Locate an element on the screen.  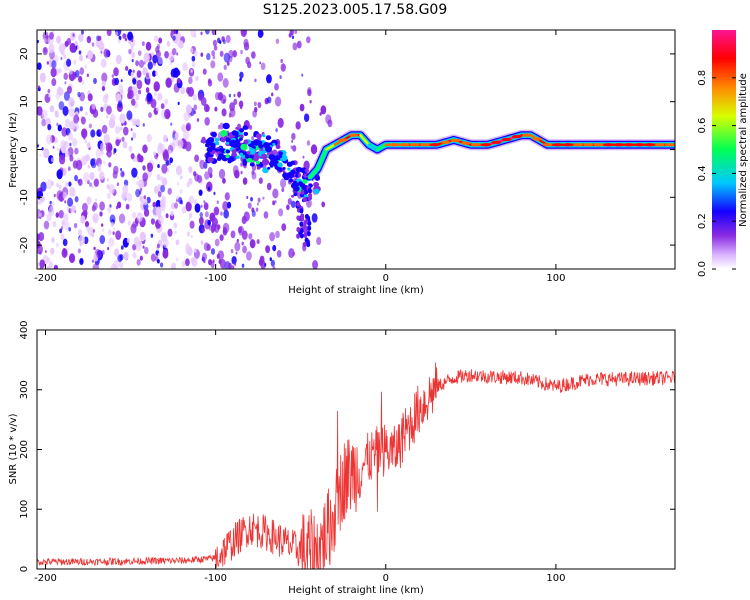
spectrogram-y-tick-label: 10 is located at coordinates (24, 101).